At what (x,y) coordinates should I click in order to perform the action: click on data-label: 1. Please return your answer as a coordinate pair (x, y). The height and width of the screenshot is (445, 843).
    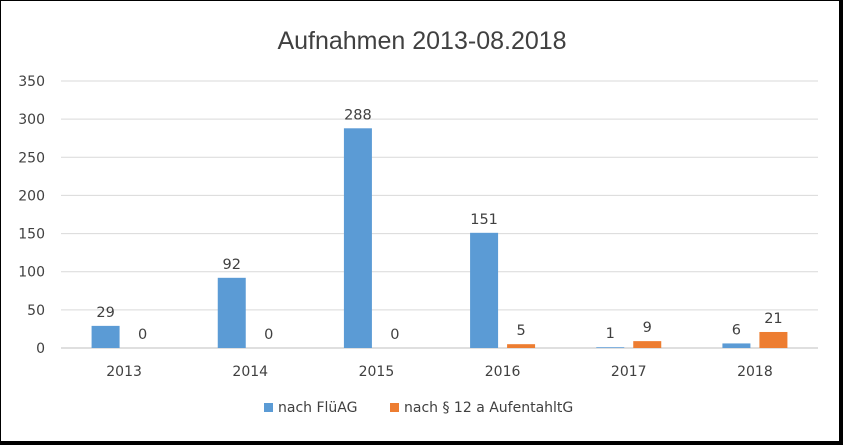
    Looking at the image, I should click on (610, 334).